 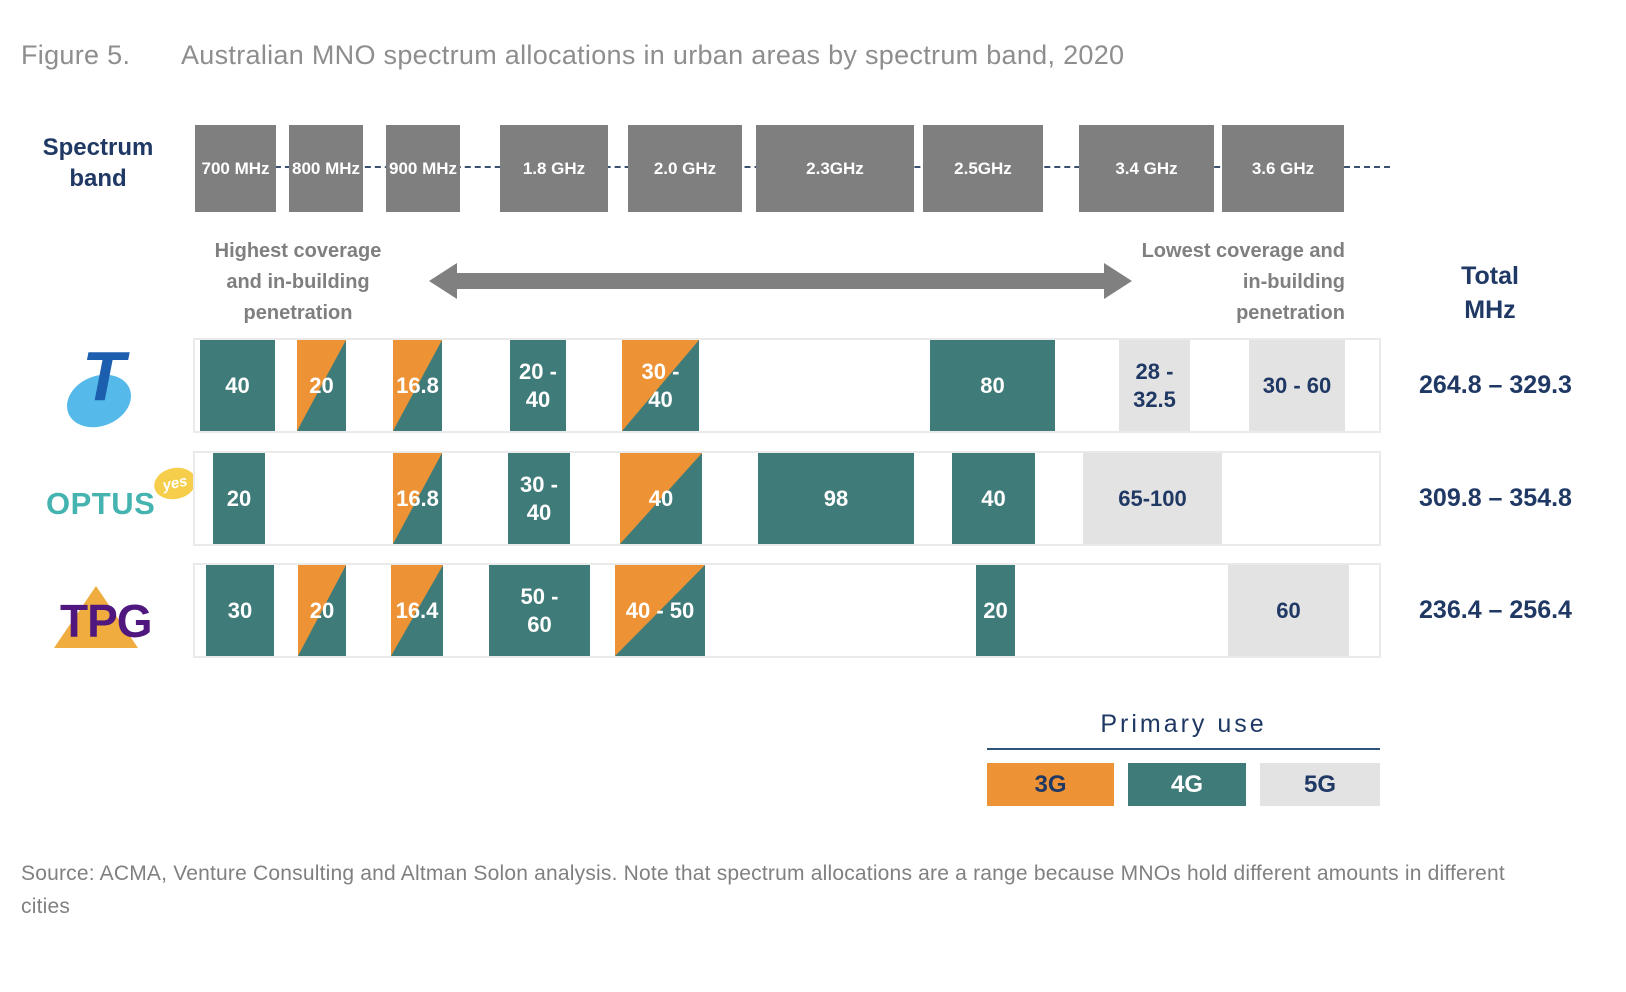 I want to click on tpg-800mhz-allocation: 20, so click(x=322, y=610).